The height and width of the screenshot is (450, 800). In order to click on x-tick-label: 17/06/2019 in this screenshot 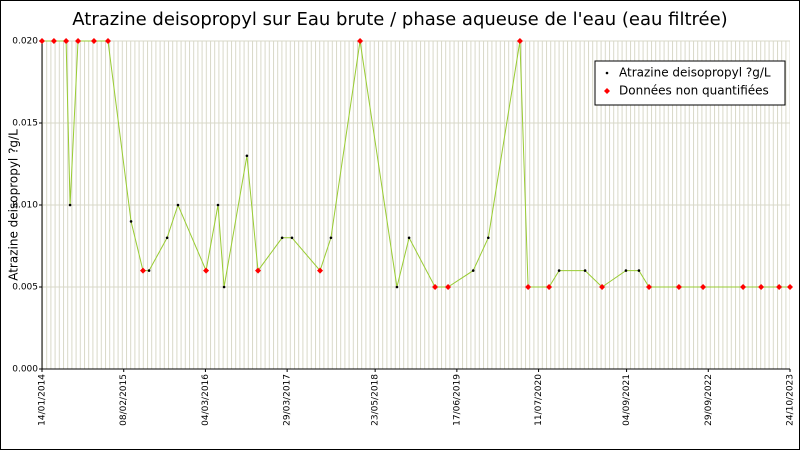, I will do `click(457, 400)`.